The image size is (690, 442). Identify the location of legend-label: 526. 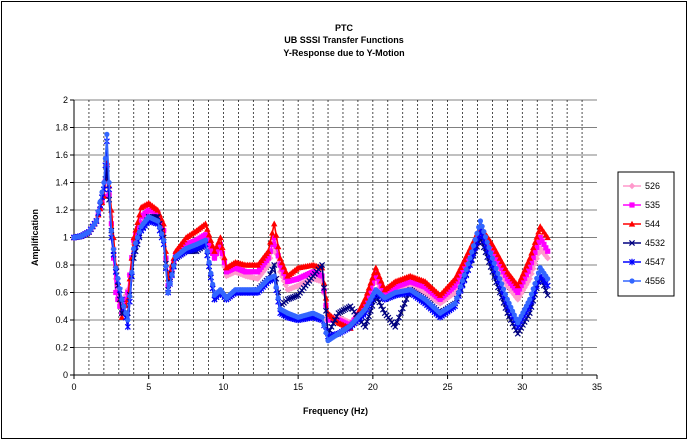
(652, 186).